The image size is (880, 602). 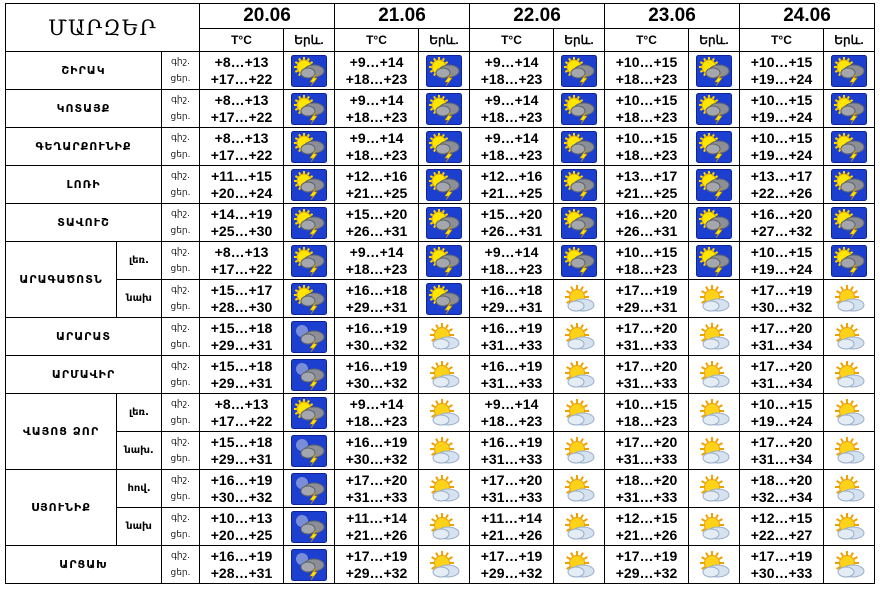 What do you see at coordinates (180, 184) in the screenshot?
I see `time-period-labels: գիշ. ցեր.` at bounding box center [180, 184].